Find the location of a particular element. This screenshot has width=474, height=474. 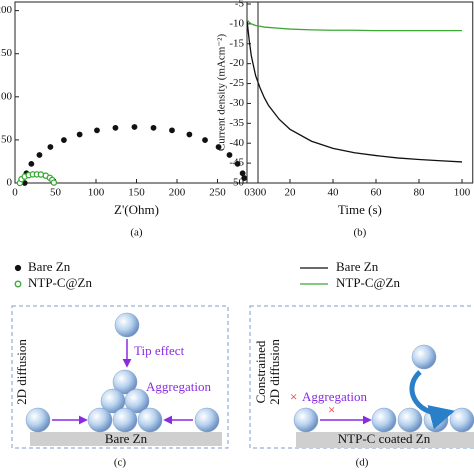

caption: (b) is located at coordinates (359, 233).